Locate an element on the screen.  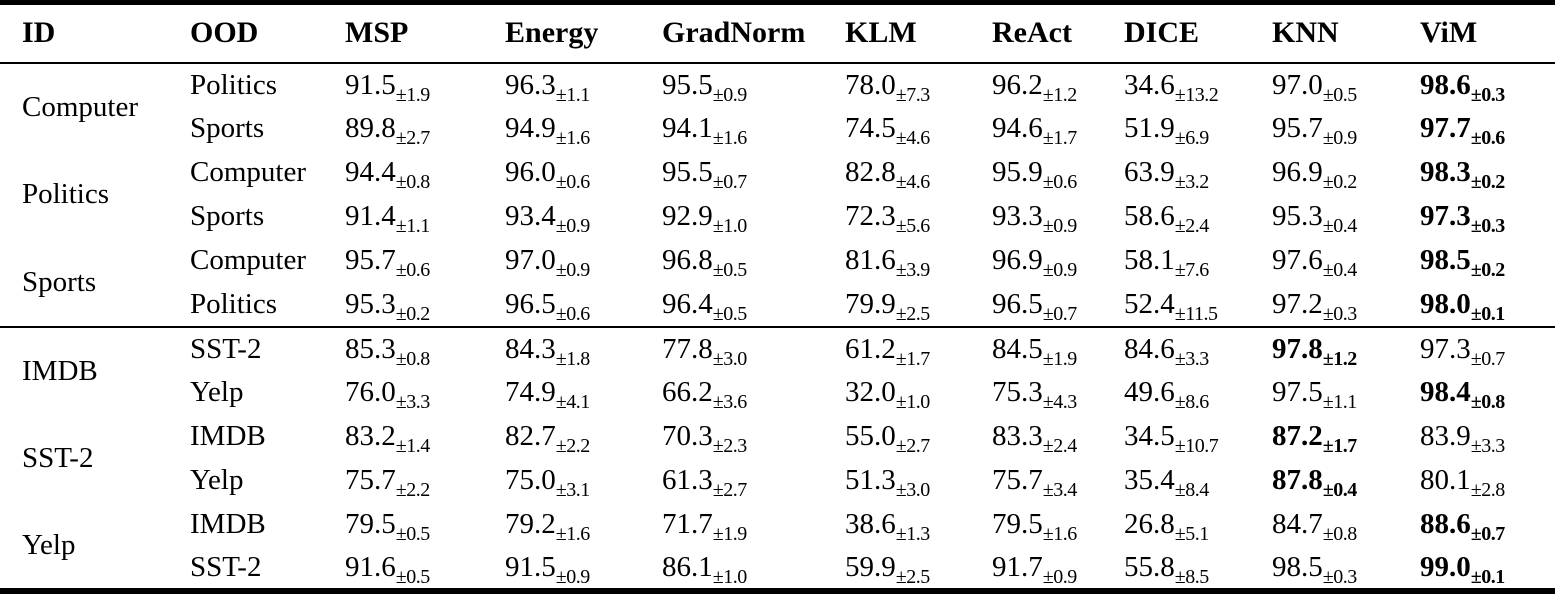
metric-mean: 96.3 is located at coordinates (530, 84).